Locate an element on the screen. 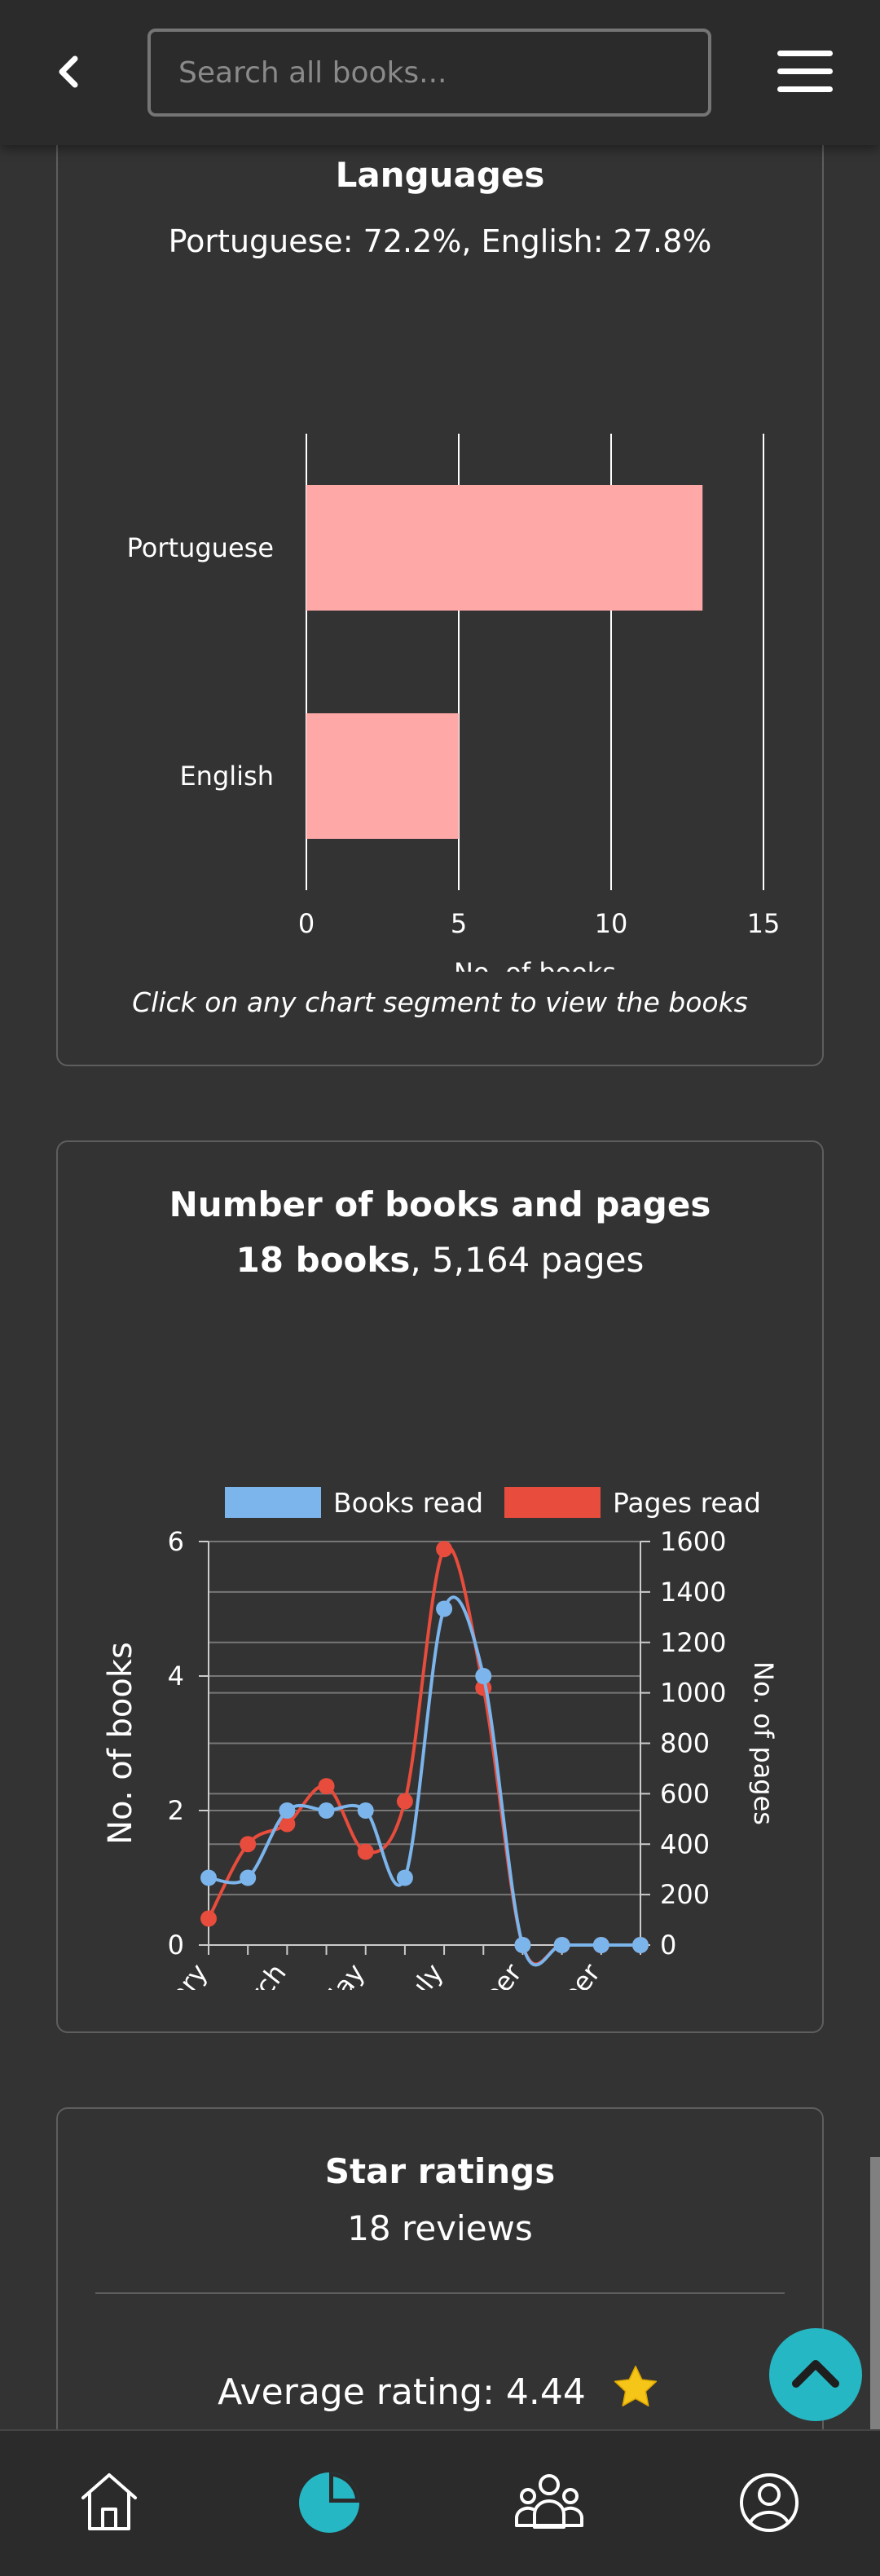  average-rating-row: Average rating: 4.44 is located at coordinates (440, 2388).